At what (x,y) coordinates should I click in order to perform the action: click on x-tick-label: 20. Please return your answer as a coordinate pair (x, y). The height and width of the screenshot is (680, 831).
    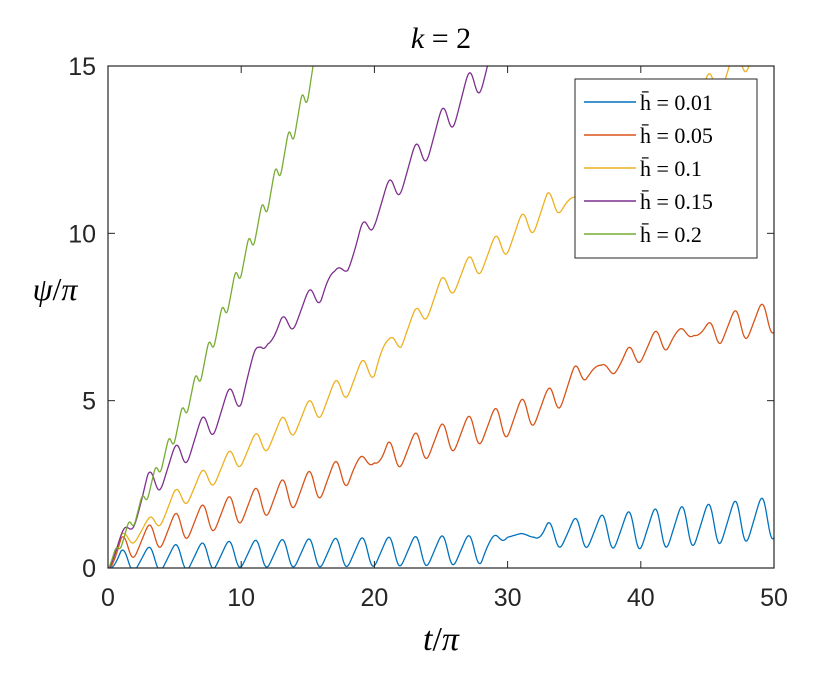
    Looking at the image, I should click on (374, 598).